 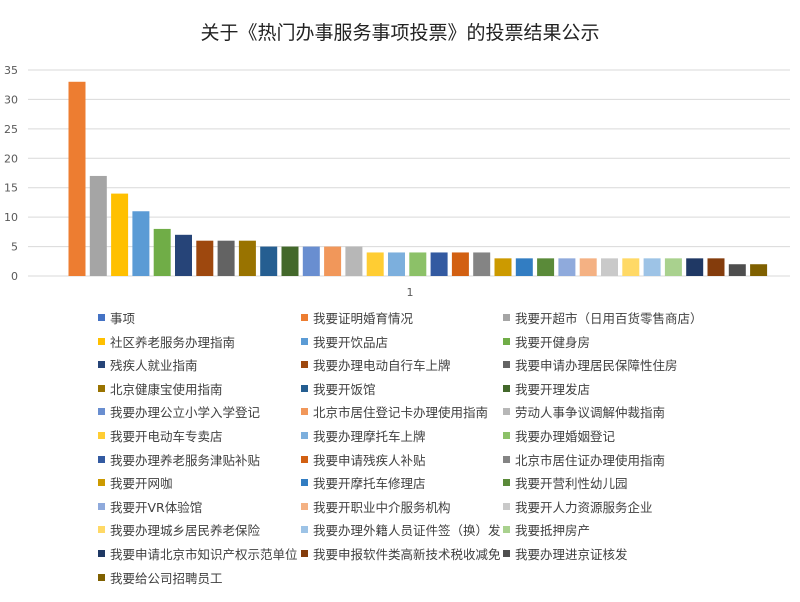 What do you see at coordinates (609, 318) in the screenshot?
I see `legend-label: 我要开超市（日用百货零售商店）` at bounding box center [609, 318].